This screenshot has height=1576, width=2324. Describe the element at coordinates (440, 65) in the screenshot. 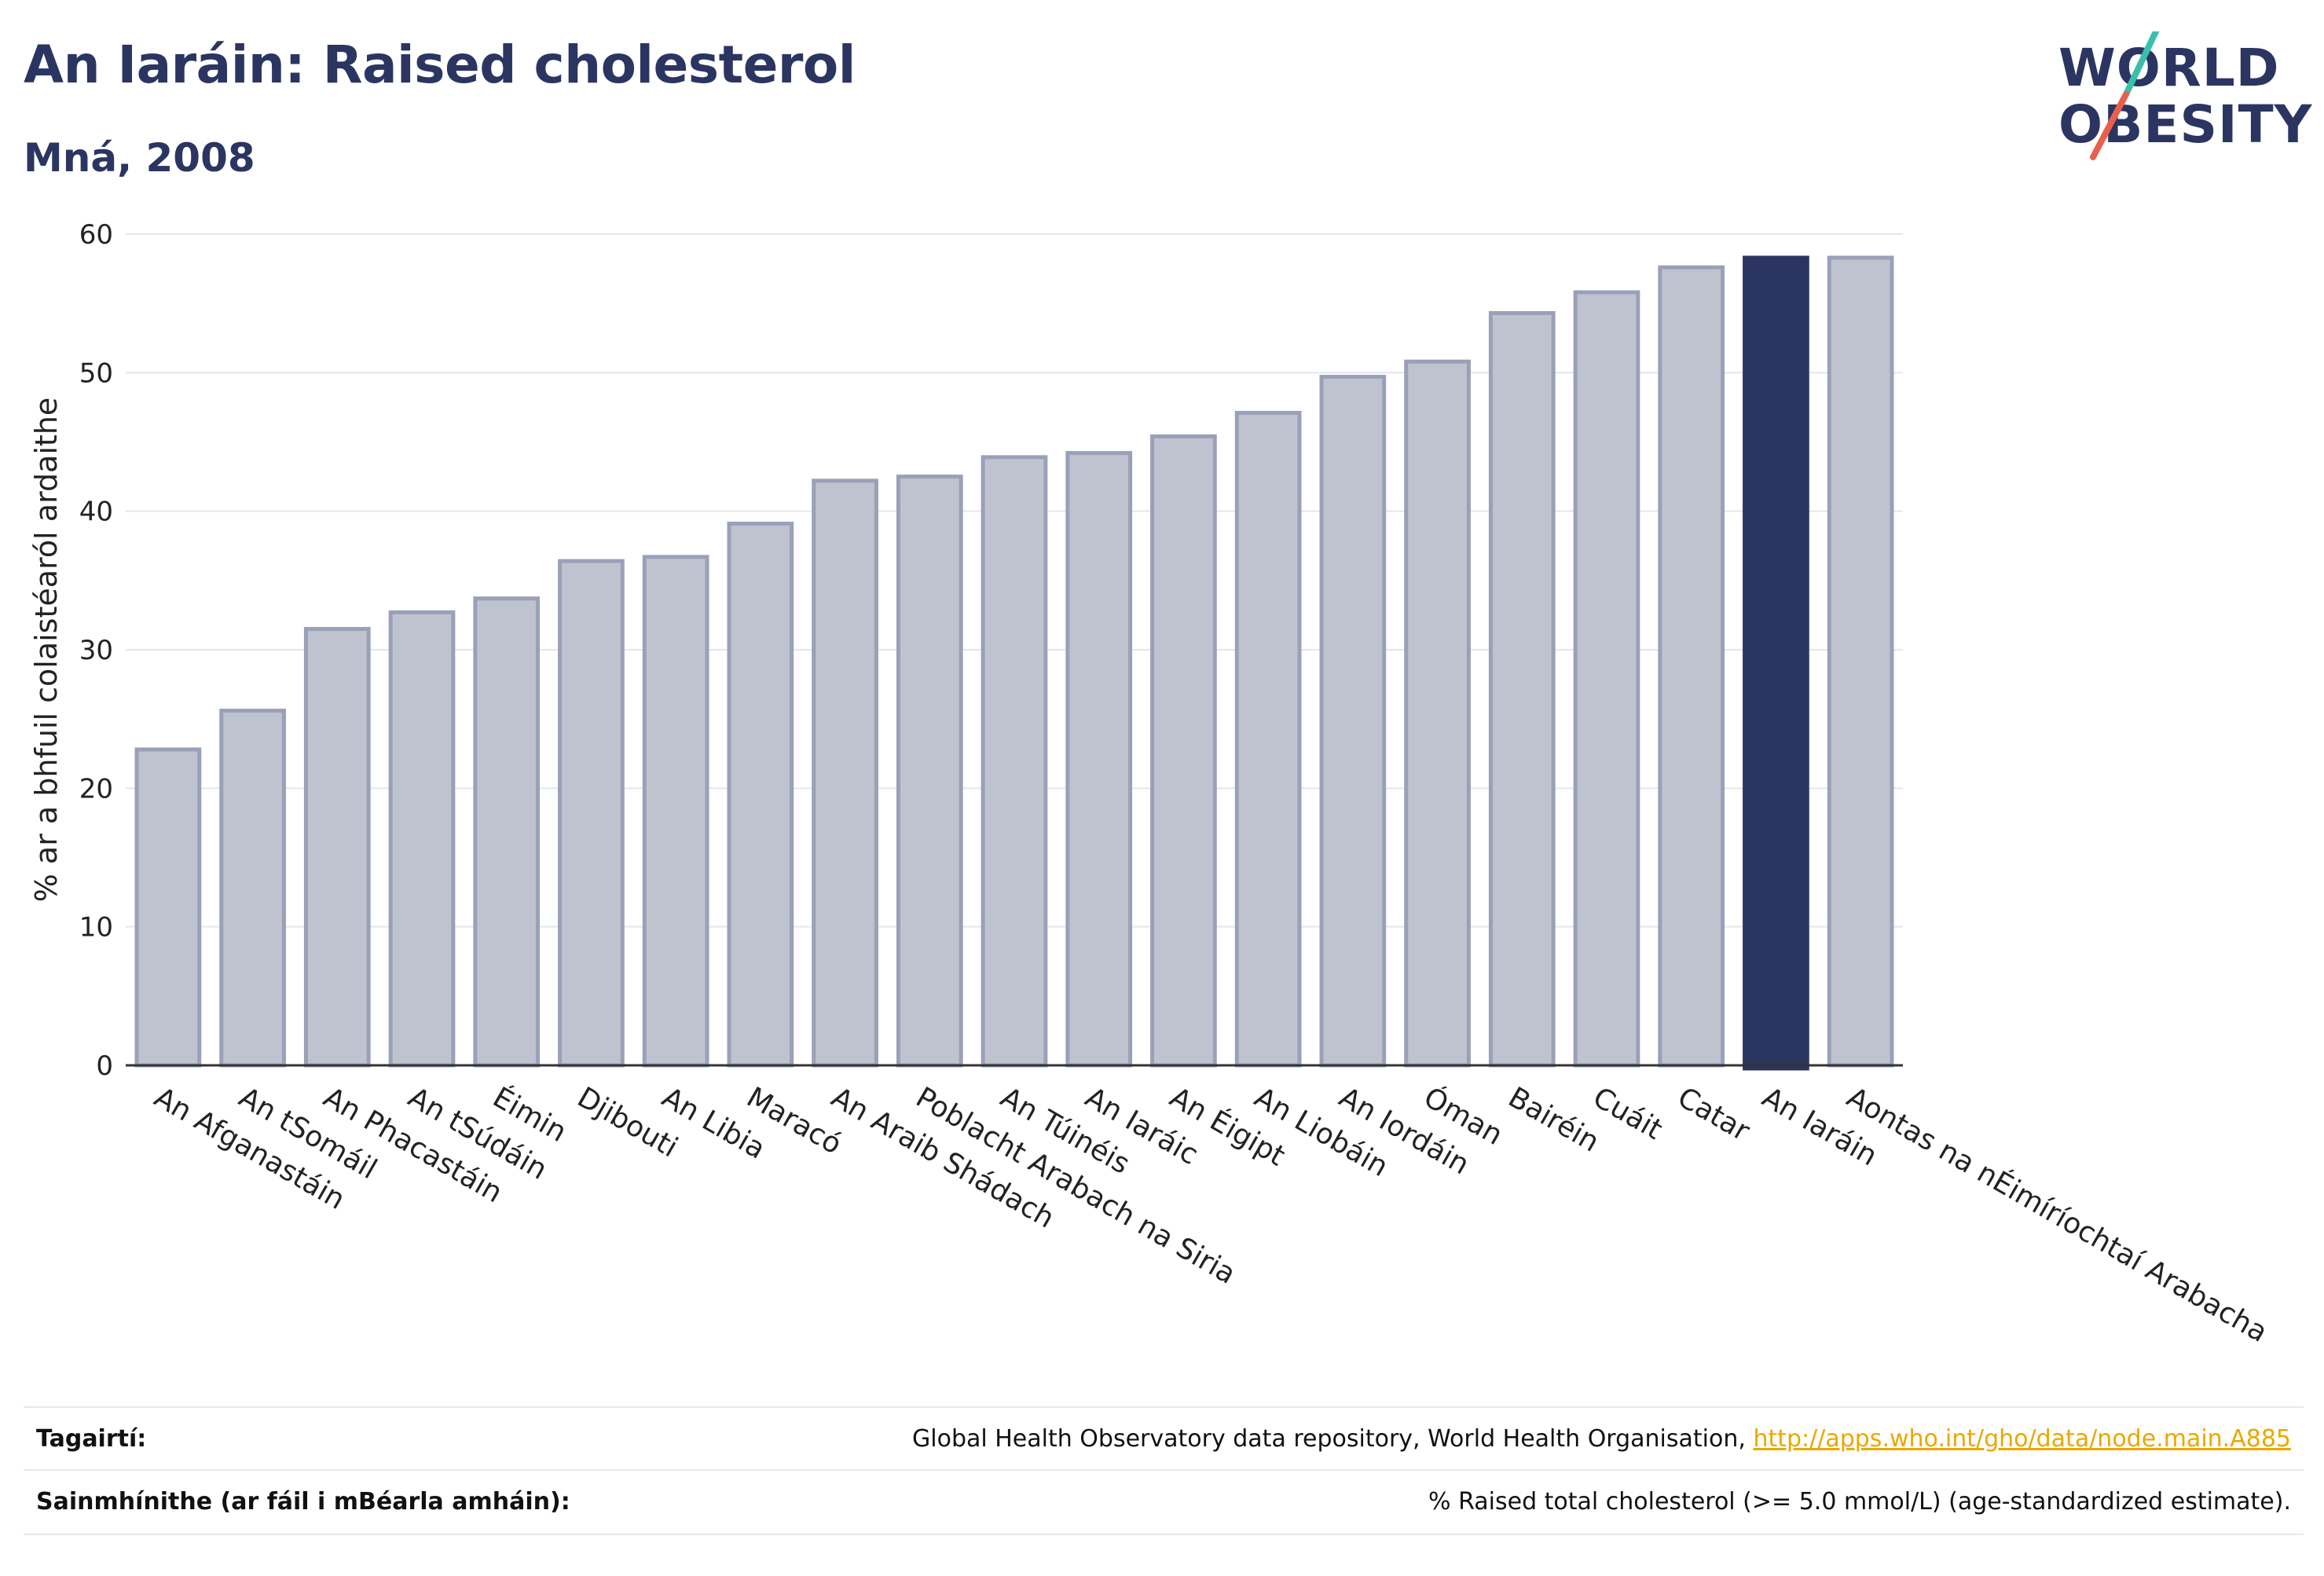

I see `chart-title: An Iaráin: Raised cholesterol` at that location.